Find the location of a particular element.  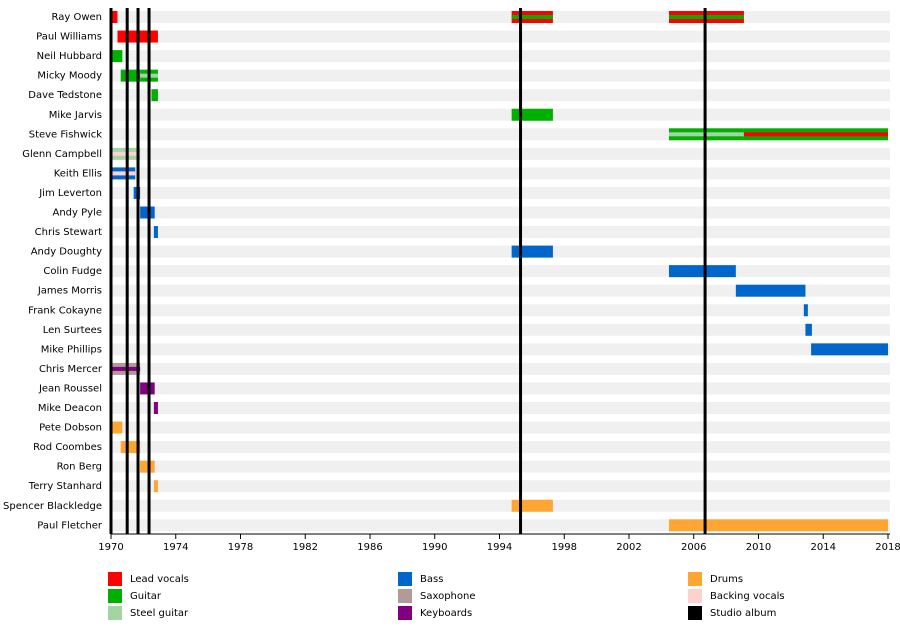

member-name: Colin Fudge is located at coordinates (72, 271).